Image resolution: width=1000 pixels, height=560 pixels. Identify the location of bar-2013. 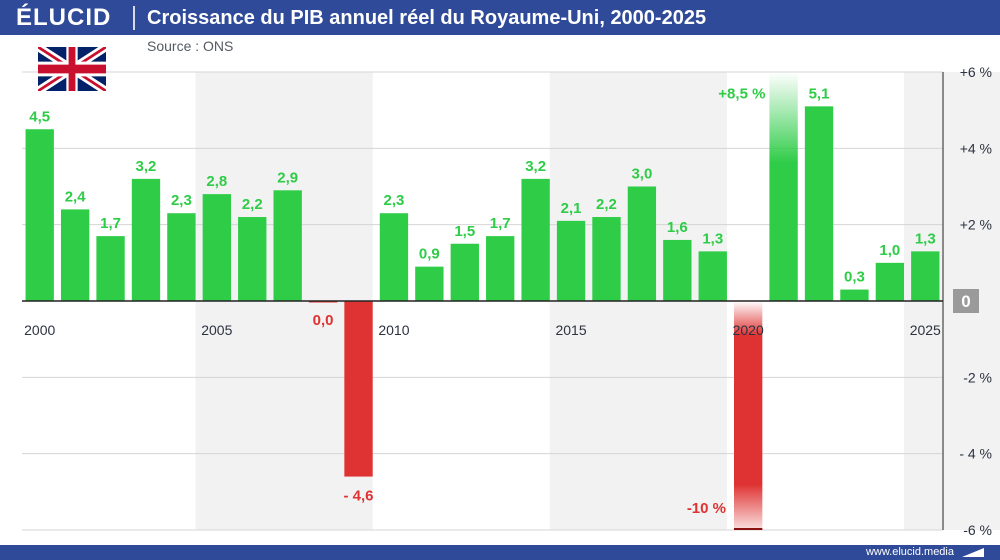
(500, 268).